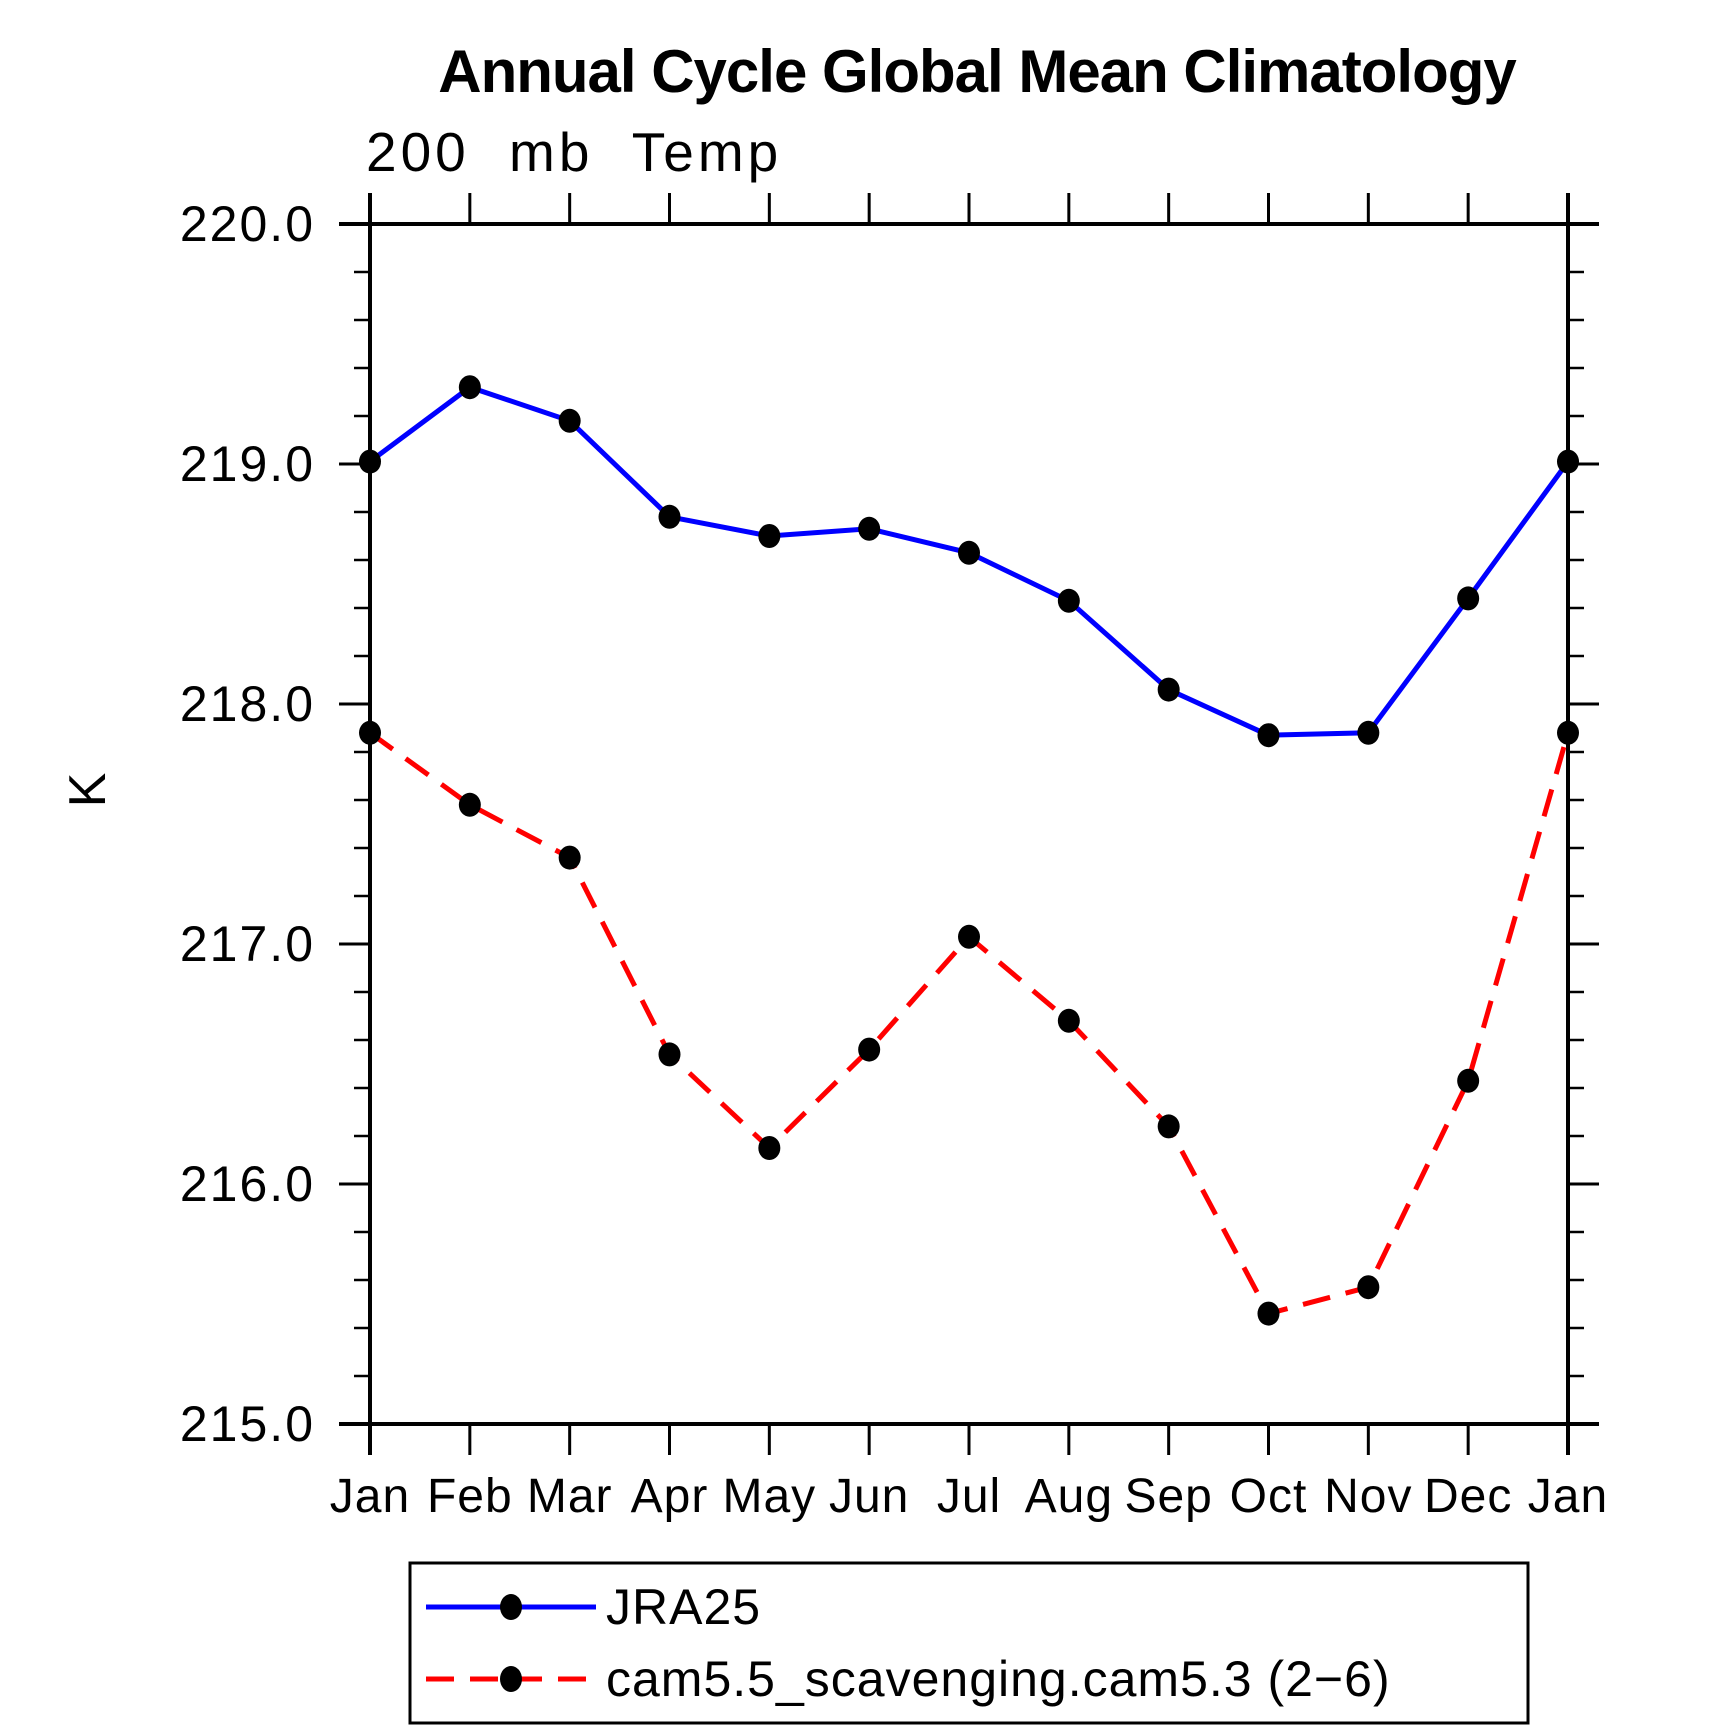  What do you see at coordinates (247, 224) in the screenshot?
I see `y-tick-label: 220.0` at bounding box center [247, 224].